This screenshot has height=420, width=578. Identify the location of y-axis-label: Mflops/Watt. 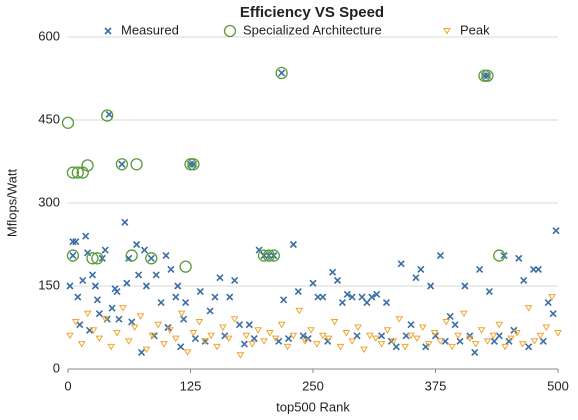
(11, 203).